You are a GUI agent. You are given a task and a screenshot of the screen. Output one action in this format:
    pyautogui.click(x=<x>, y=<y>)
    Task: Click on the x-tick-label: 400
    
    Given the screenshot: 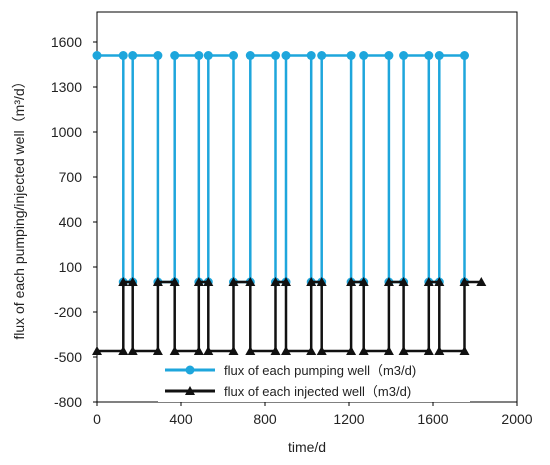 What is the action you would take?
    pyautogui.click(x=181, y=419)
    